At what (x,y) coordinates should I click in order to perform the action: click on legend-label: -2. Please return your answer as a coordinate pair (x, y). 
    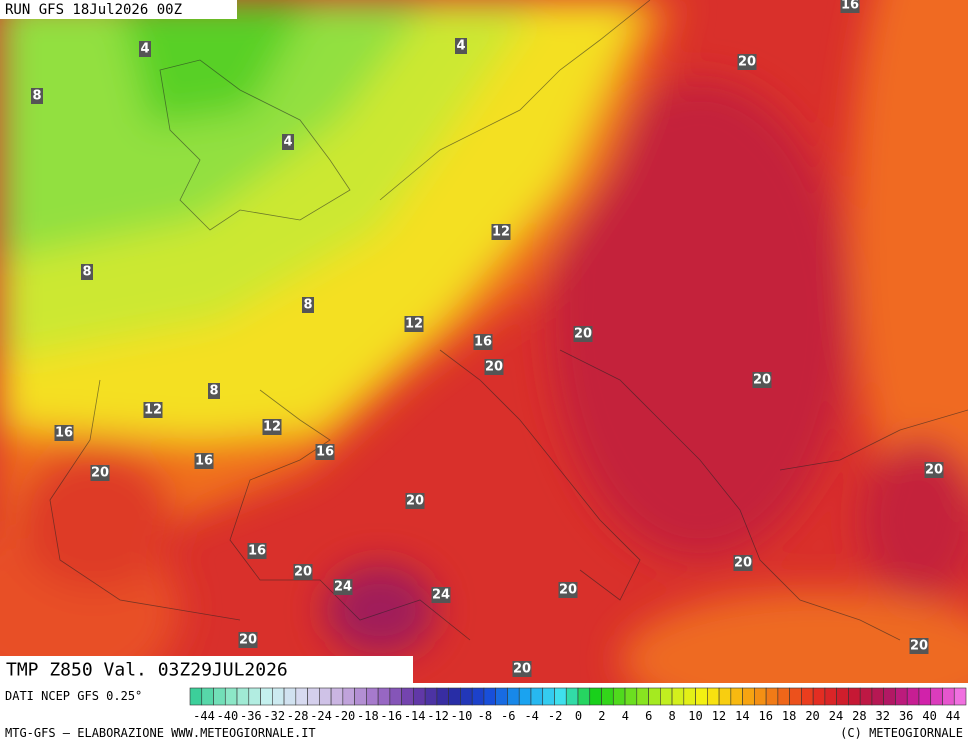
    Looking at the image, I should click on (555, 716).